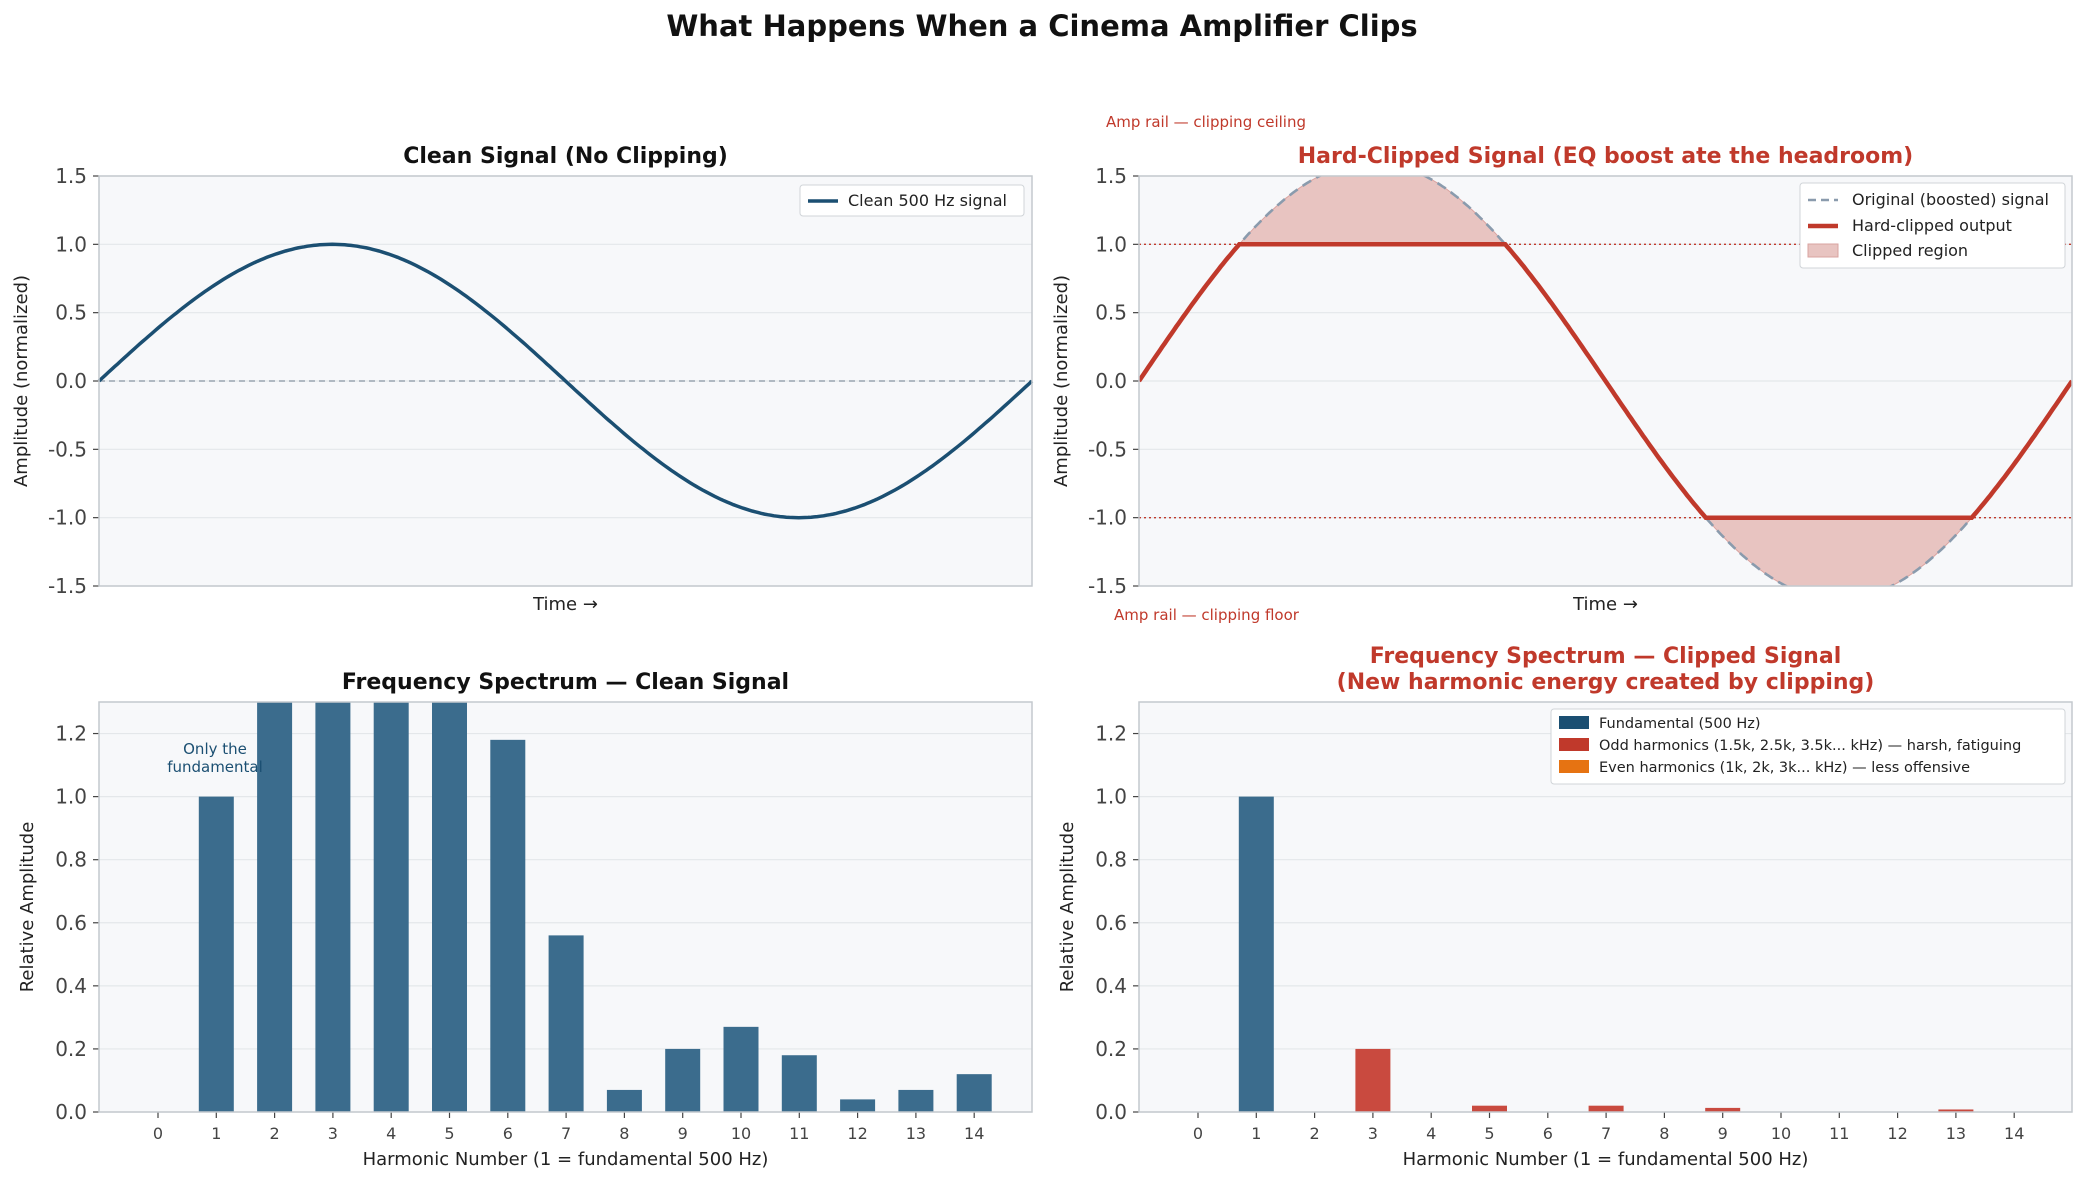 This screenshot has width=2084, height=1186. I want to click on chart-title: Clean Signal (No Clipping), so click(565, 156).